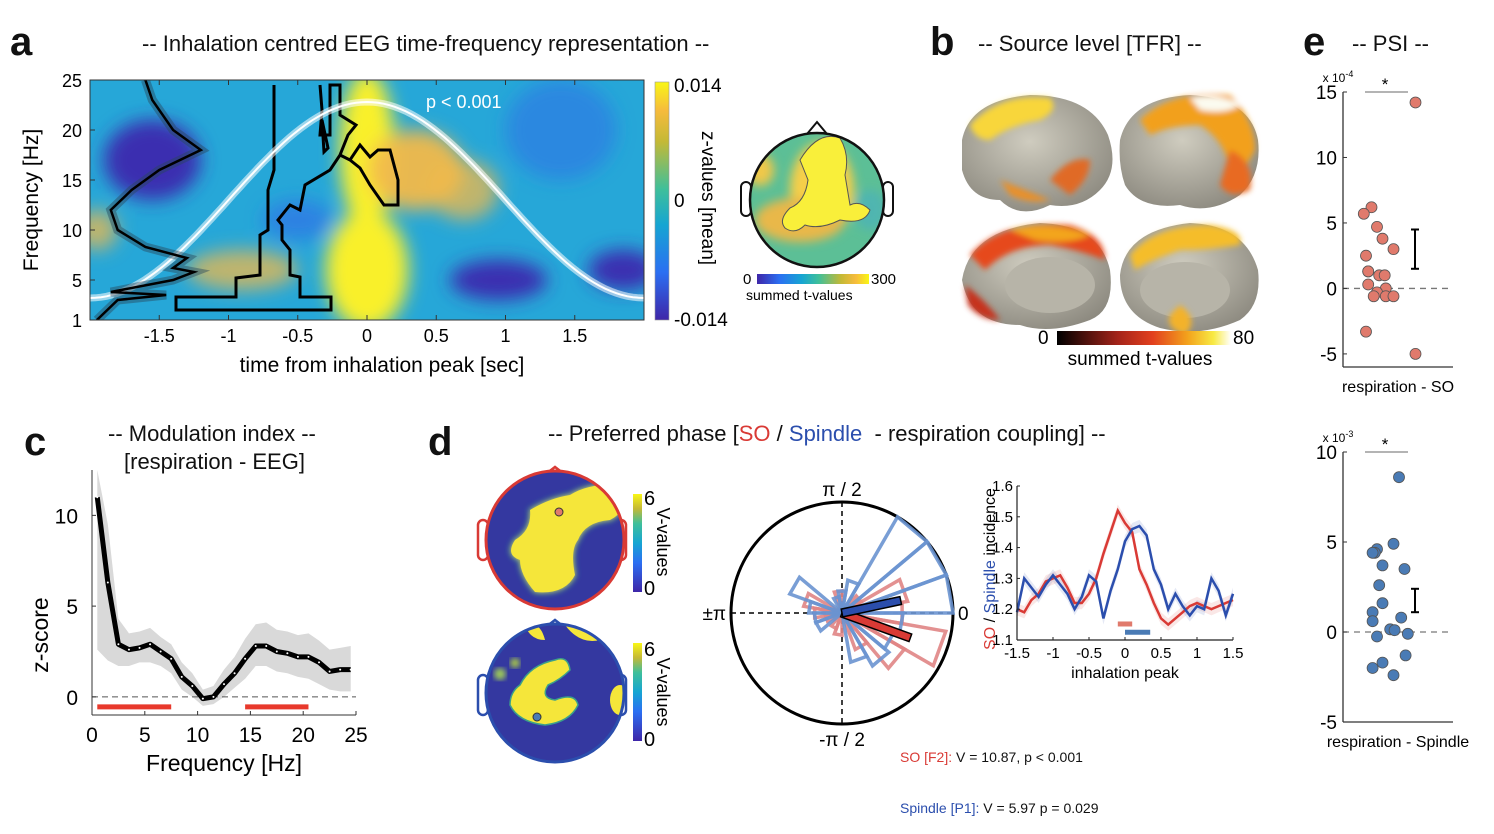  I want to click on panel-c-title-line2: [respiration - EEG], so click(214, 461).